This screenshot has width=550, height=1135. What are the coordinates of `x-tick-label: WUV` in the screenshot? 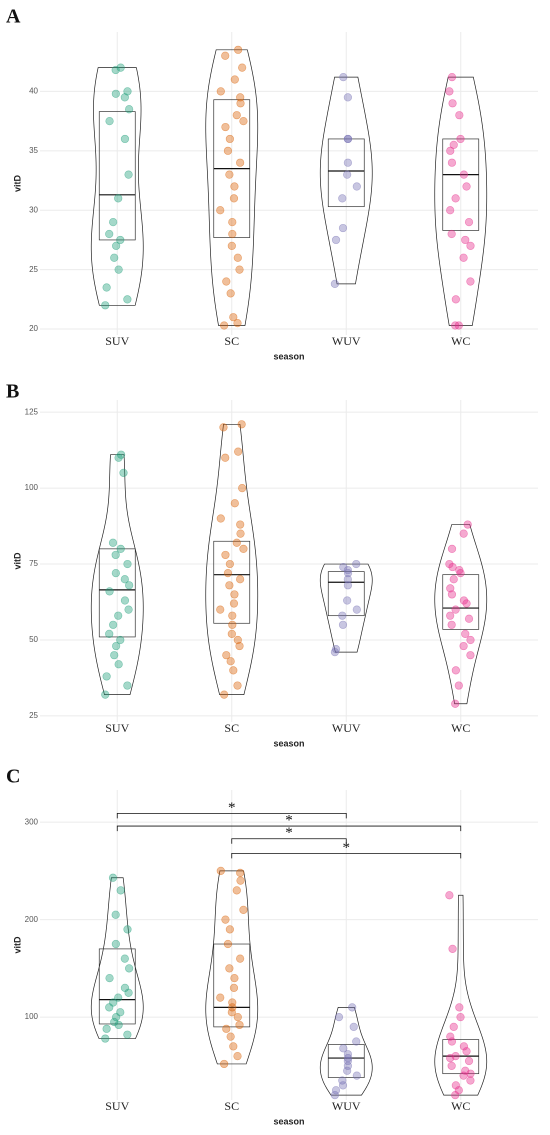 It's located at (346, 341).